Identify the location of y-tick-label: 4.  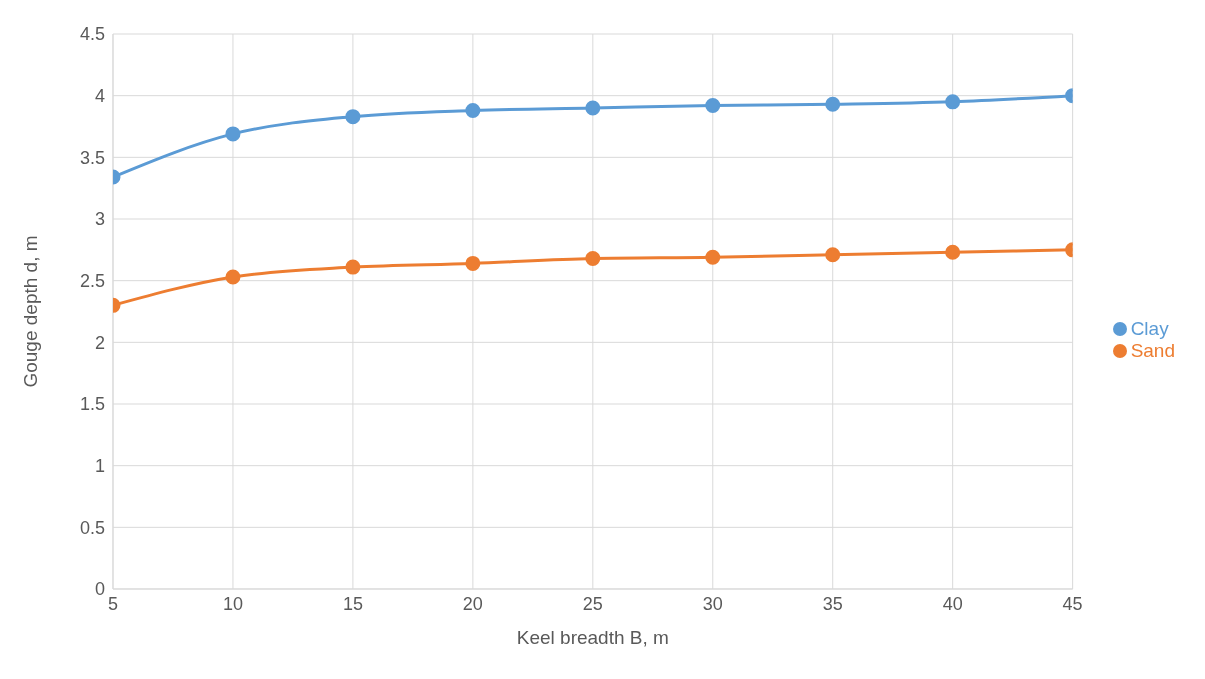
(99, 96).